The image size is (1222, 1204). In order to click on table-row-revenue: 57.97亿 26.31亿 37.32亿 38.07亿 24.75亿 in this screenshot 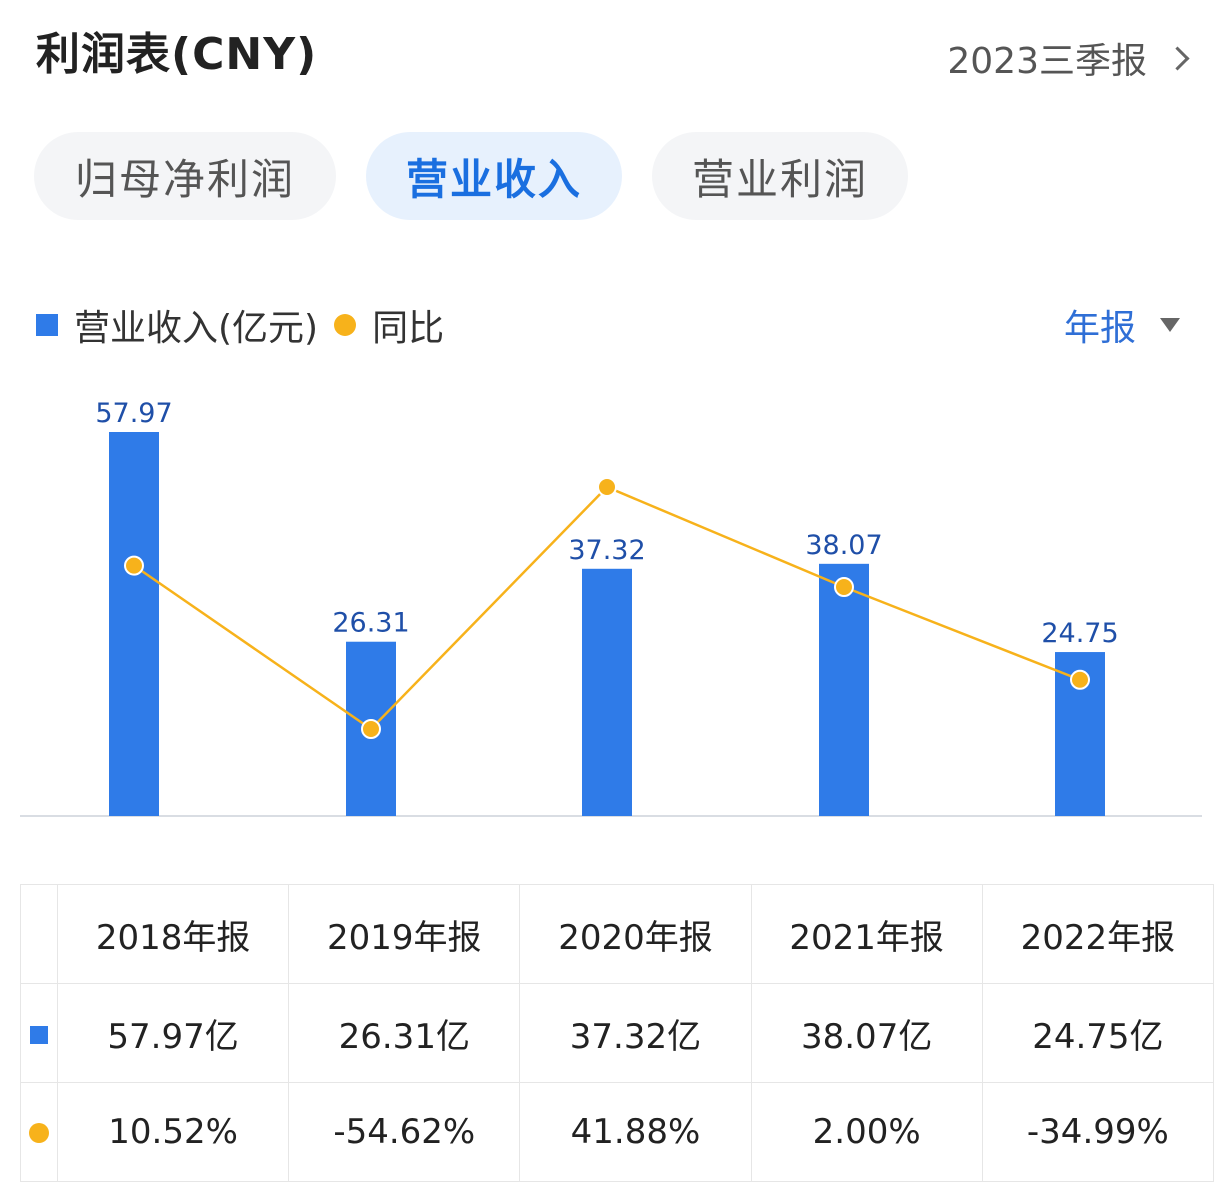, I will do `click(617, 1033)`.